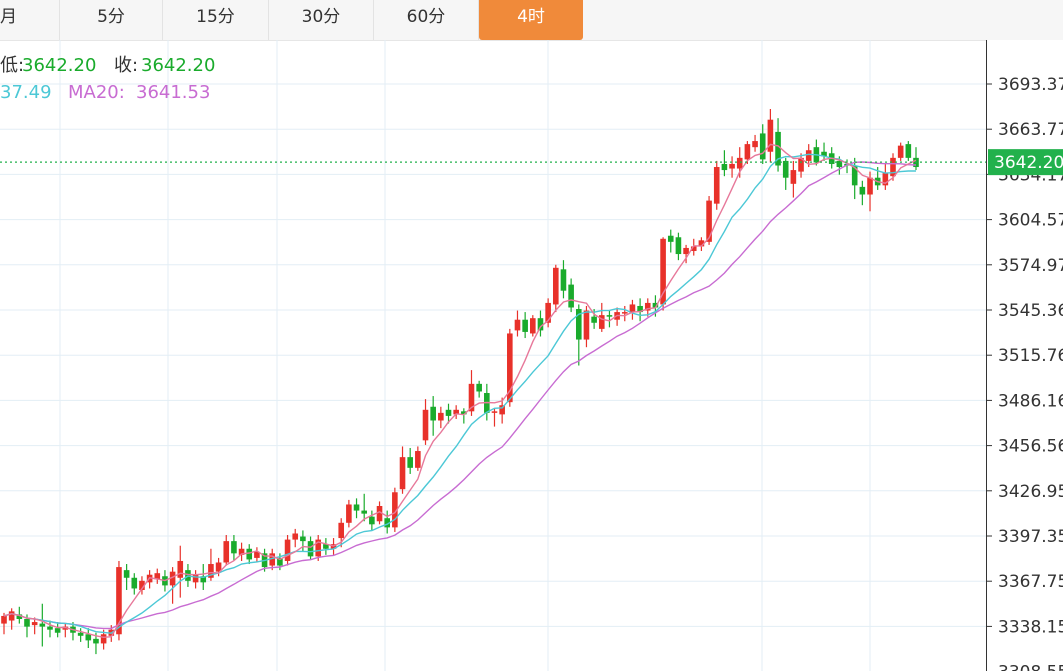  What do you see at coordinates (26, 92) in the screenshot?
I see `ma10-value: 37.49` at bounding box center [26, 92].